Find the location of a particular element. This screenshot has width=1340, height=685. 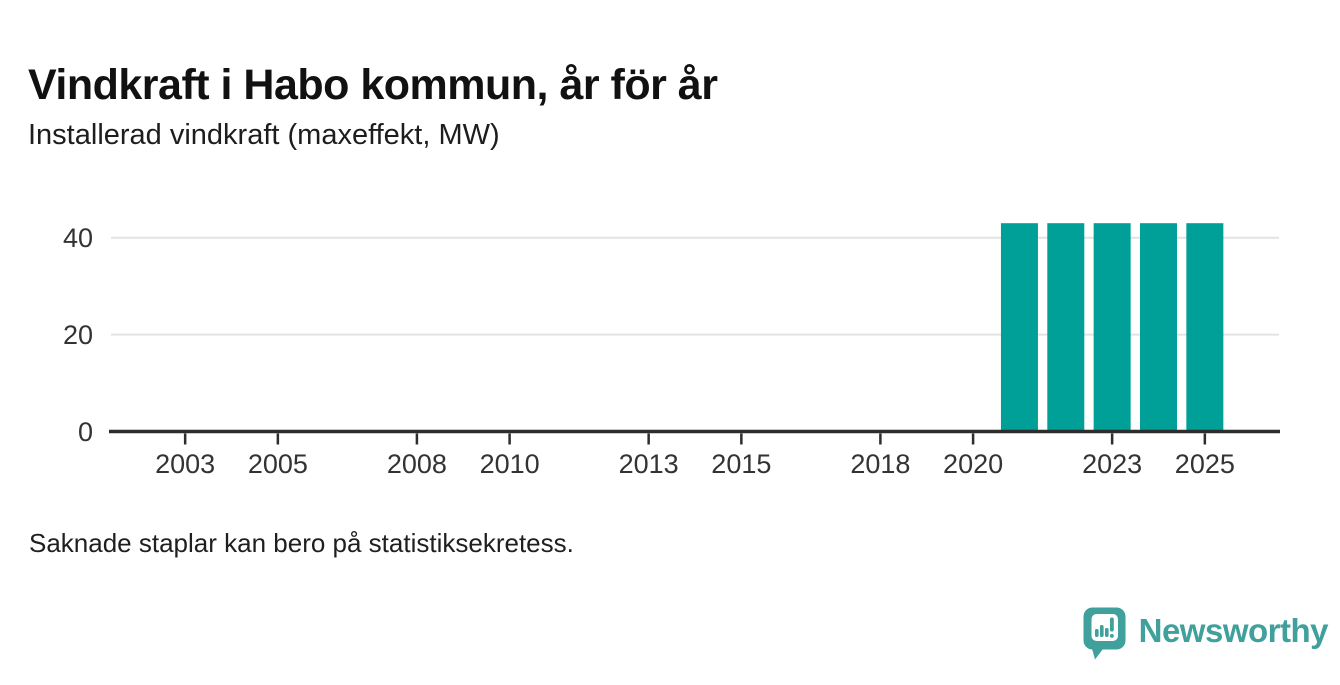

bar-2022 is located at coordinates (1066, 327).